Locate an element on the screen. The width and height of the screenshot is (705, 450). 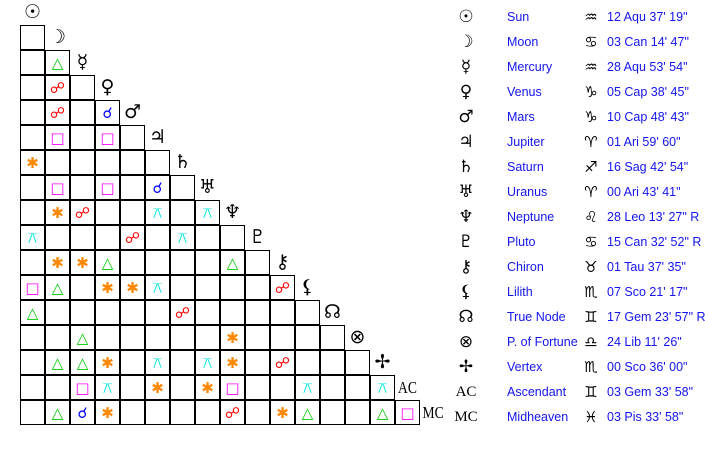
sextile-icon: ✱ is located at coordinates (32, 162).